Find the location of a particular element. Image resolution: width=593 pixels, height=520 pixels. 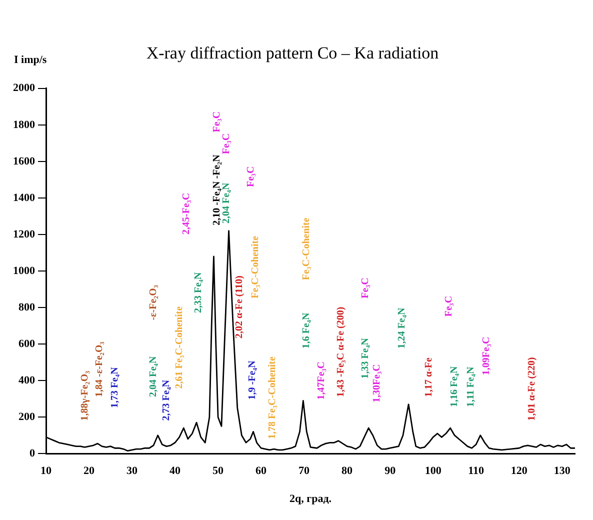

y-tick-label: 0 is located at coordinates (33, 453).